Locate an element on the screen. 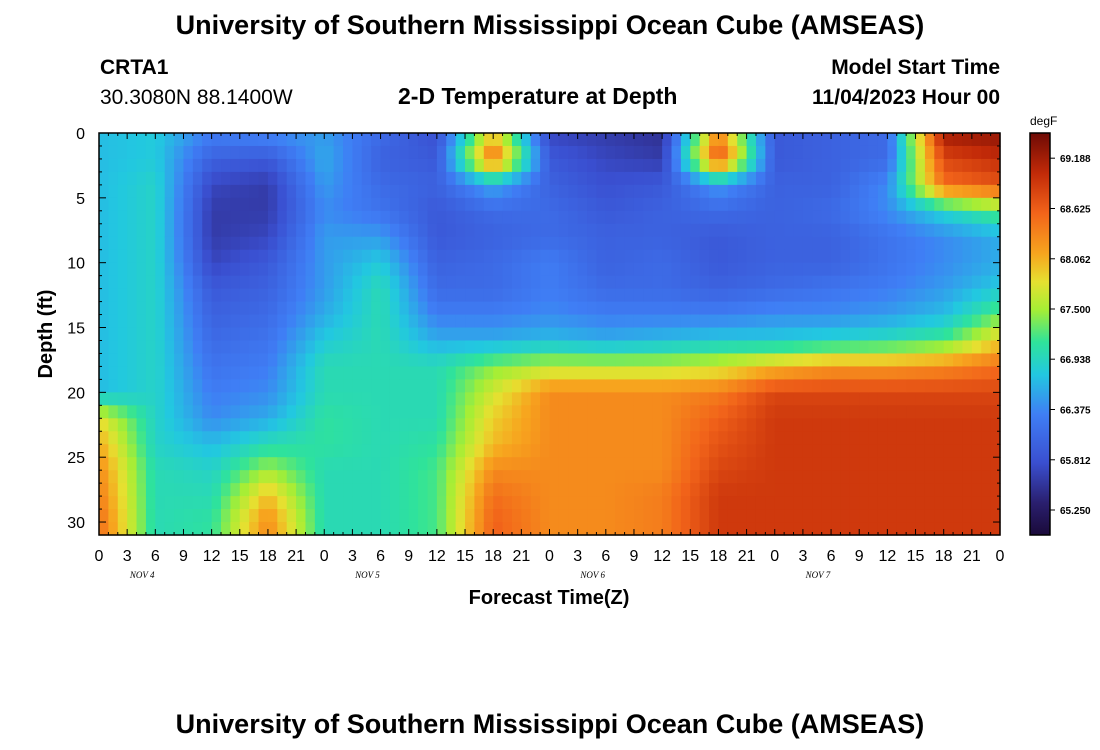 This screenshot has height=750, width=1100. colorbar-tick-label: 66.938 is located at coordinates (1075, 360).